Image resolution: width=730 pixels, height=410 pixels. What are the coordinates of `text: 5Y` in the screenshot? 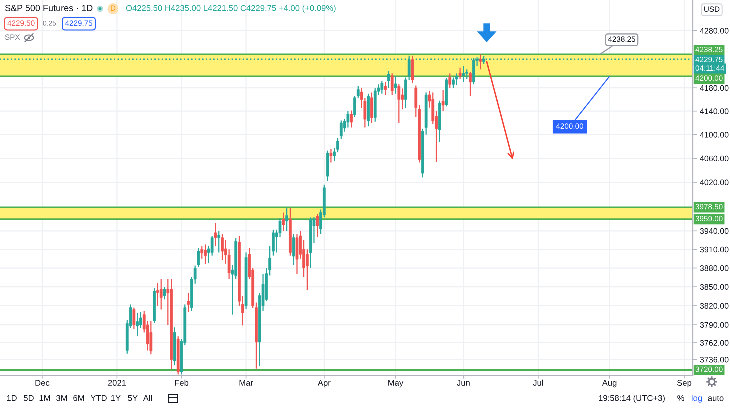 It's located at (133, 398).